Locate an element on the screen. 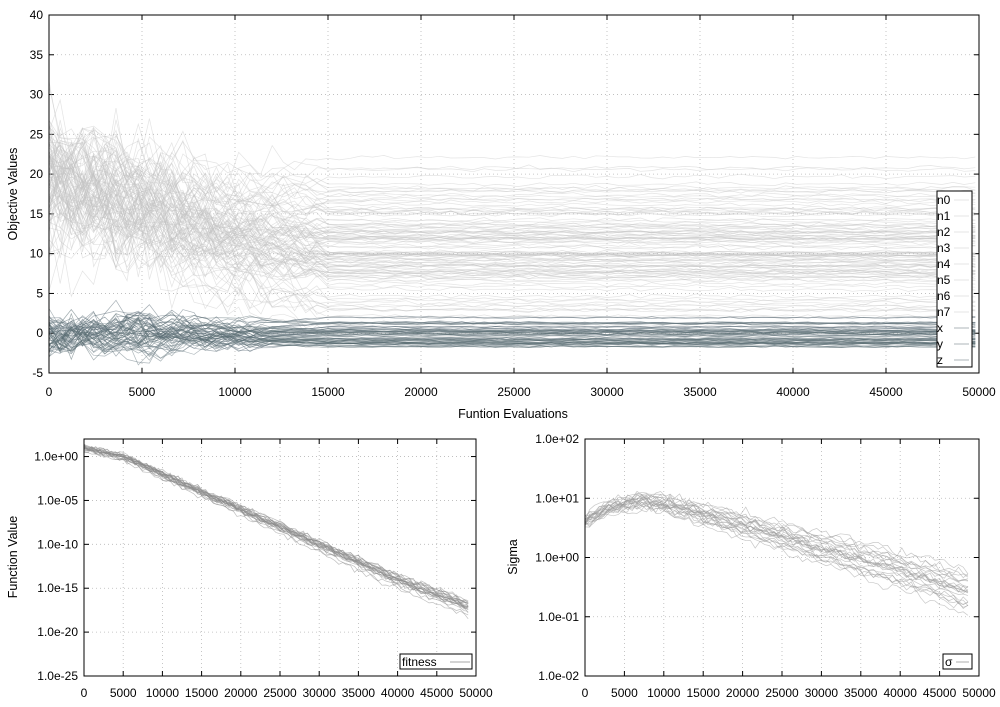 The width and height of the screenshot is (1000, 707). series-line-y is located at coordinates (512, 337).